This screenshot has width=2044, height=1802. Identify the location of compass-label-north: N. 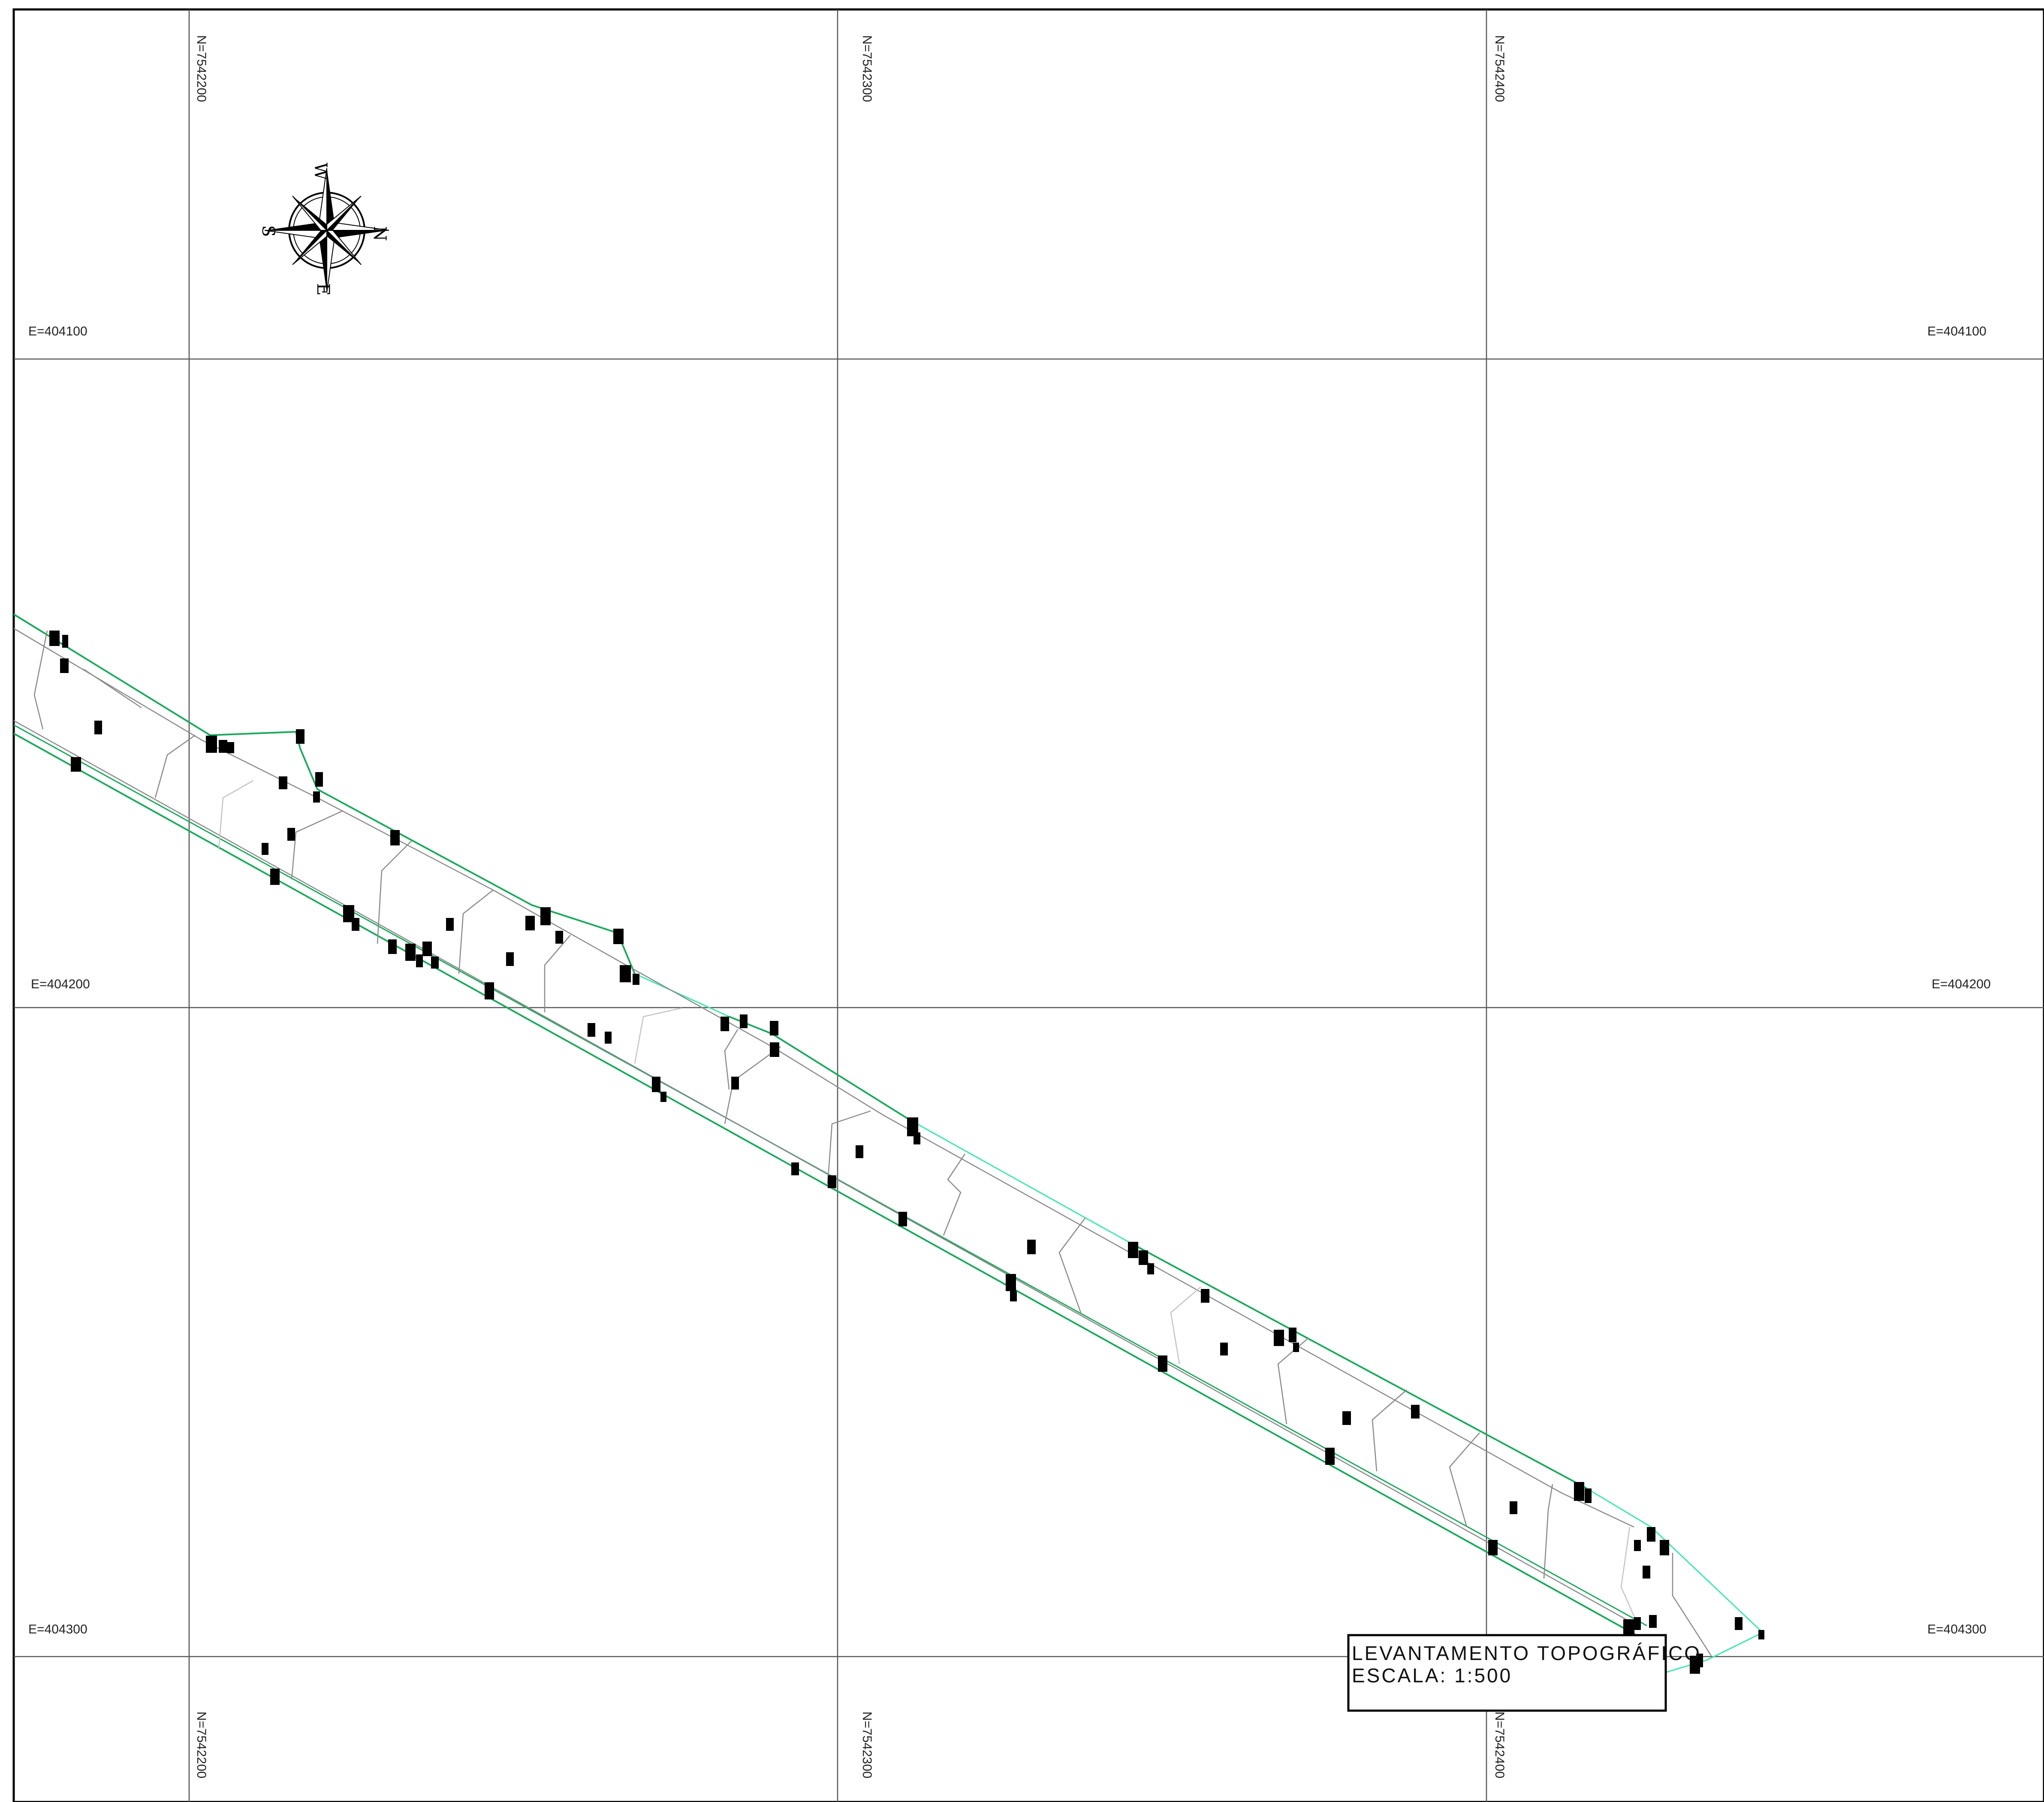
(379, 233).